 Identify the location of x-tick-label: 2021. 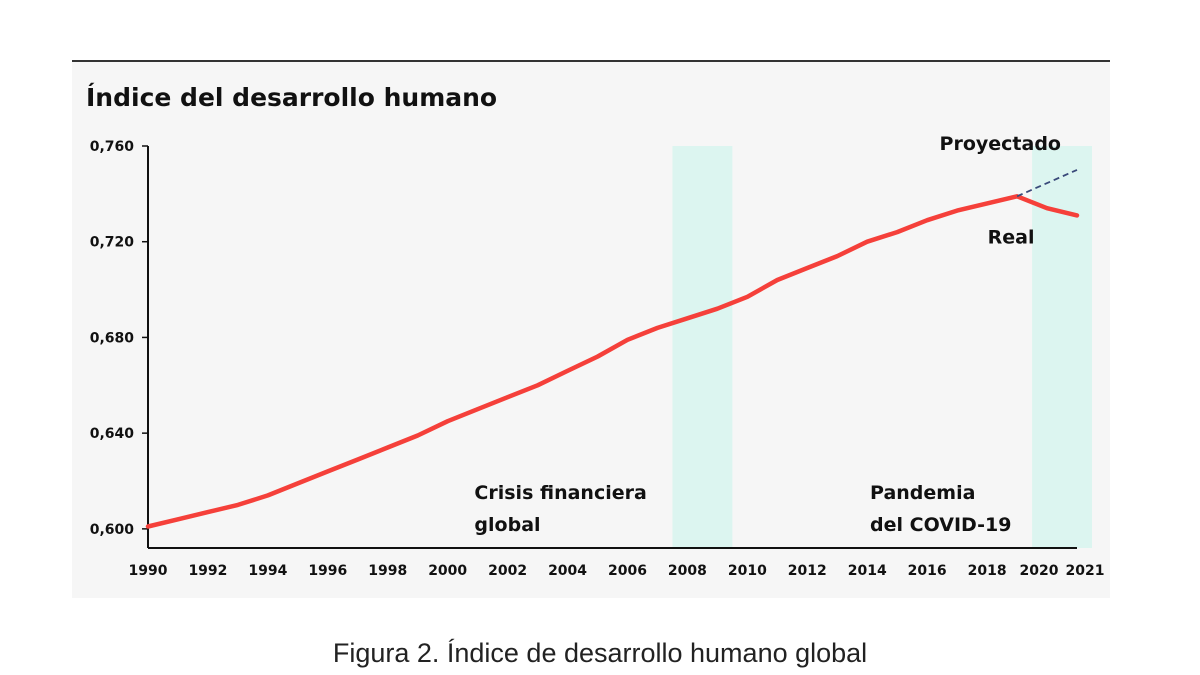
(1085, 571).